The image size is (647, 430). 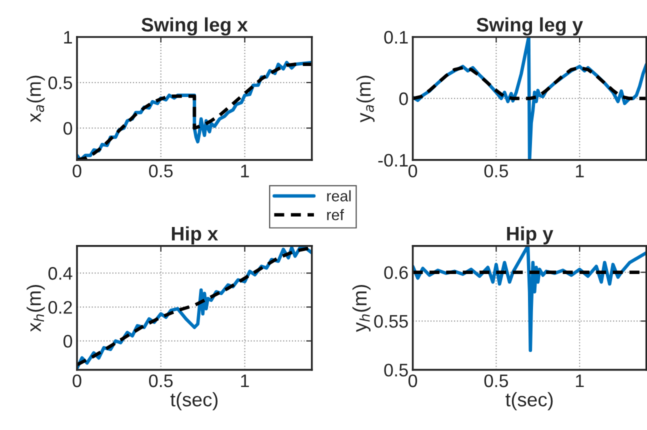 What do you see at coordinates (365, 99) in the screenshot?
I see `y-axis-title: y$_{a}$(m)` at bounding box center [365, 99].